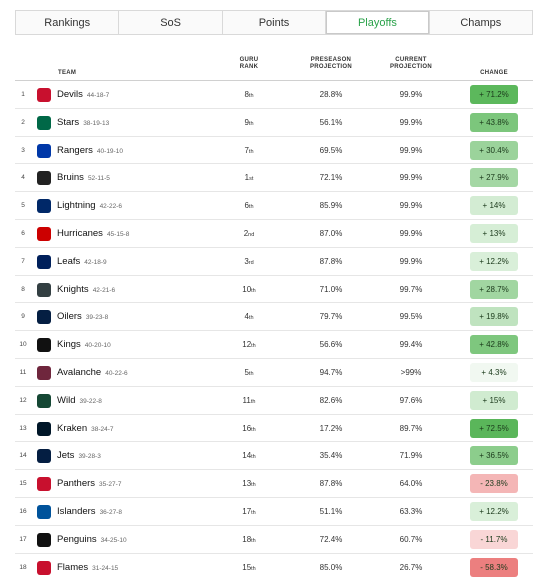  I want to click on change-badge: + 15%, so click(494, 400).